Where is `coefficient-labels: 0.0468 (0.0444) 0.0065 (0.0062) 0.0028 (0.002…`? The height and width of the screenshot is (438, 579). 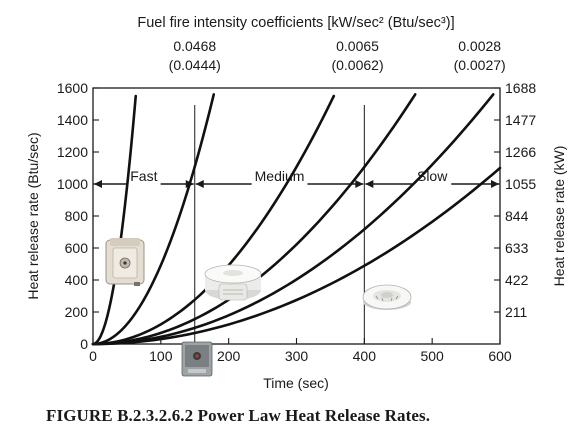
coefficient-labels: 0.0468 (0.0444) 0.0065 (0.0062) 0.0028 (0.002… is located at coordinates (337, 55).